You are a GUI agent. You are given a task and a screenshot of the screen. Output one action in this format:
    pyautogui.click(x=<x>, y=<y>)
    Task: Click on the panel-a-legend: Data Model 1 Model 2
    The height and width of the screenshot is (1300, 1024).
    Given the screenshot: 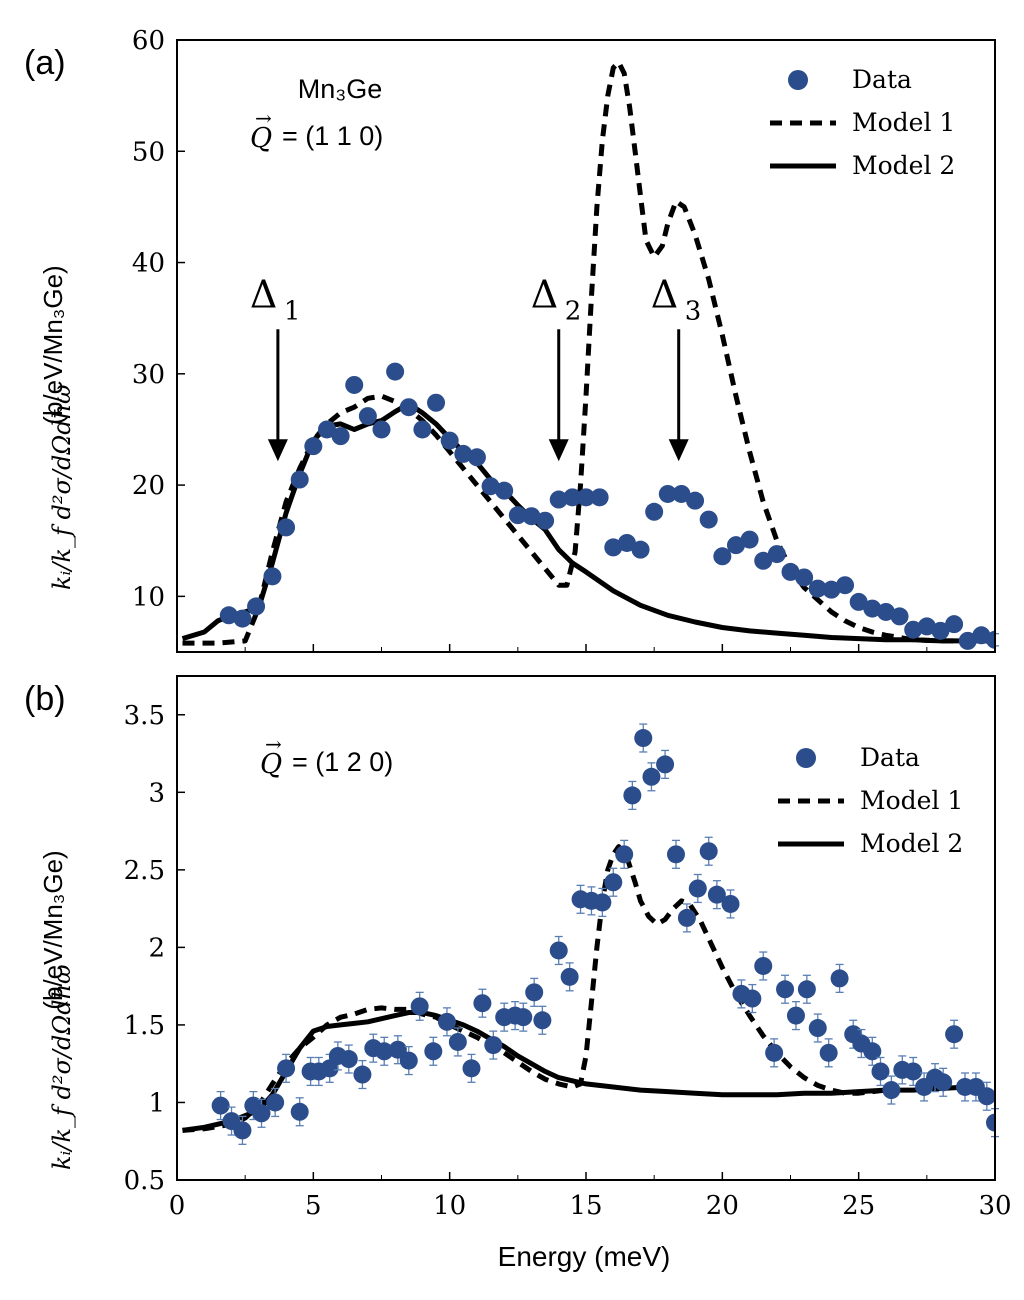 What is the action you would take?
    pyautogui.click(x=862, y=122)
    